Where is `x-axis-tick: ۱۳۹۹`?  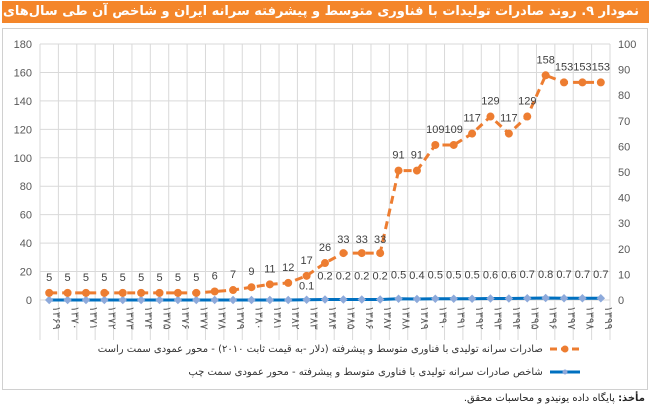
x-axis-tick: ۱۳۹۹ is located at coordinates (608, 318).